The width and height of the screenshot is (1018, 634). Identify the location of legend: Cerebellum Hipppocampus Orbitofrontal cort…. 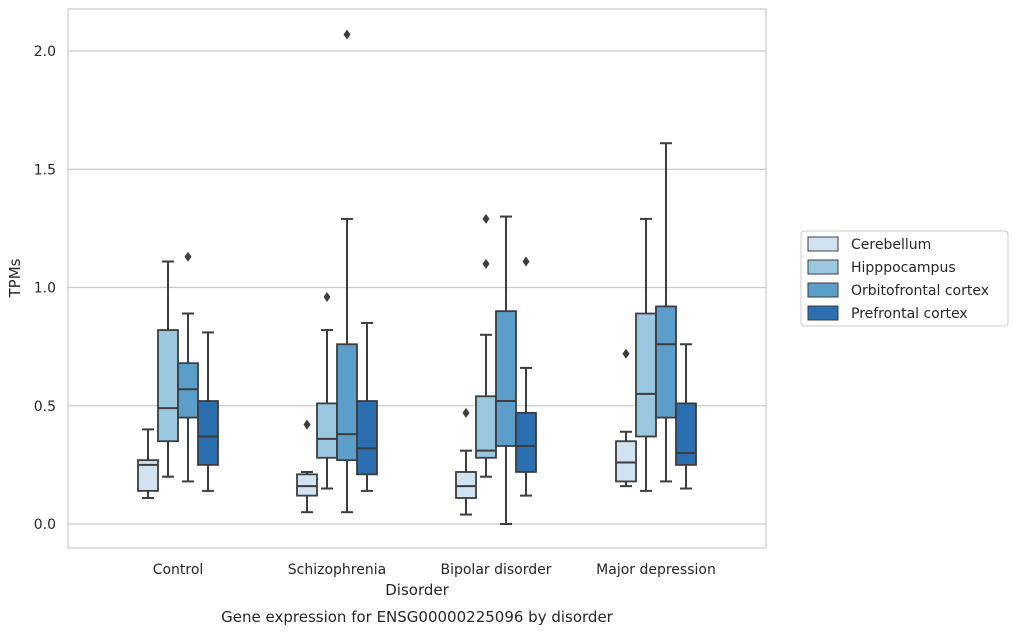
(904, 278).